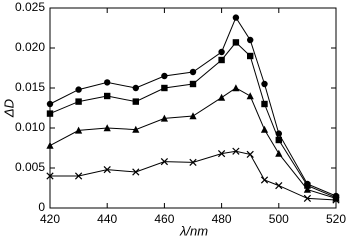 This screenshot has height=242, width=347. I want to click on x-tick-label: 480, so click(222, 219).